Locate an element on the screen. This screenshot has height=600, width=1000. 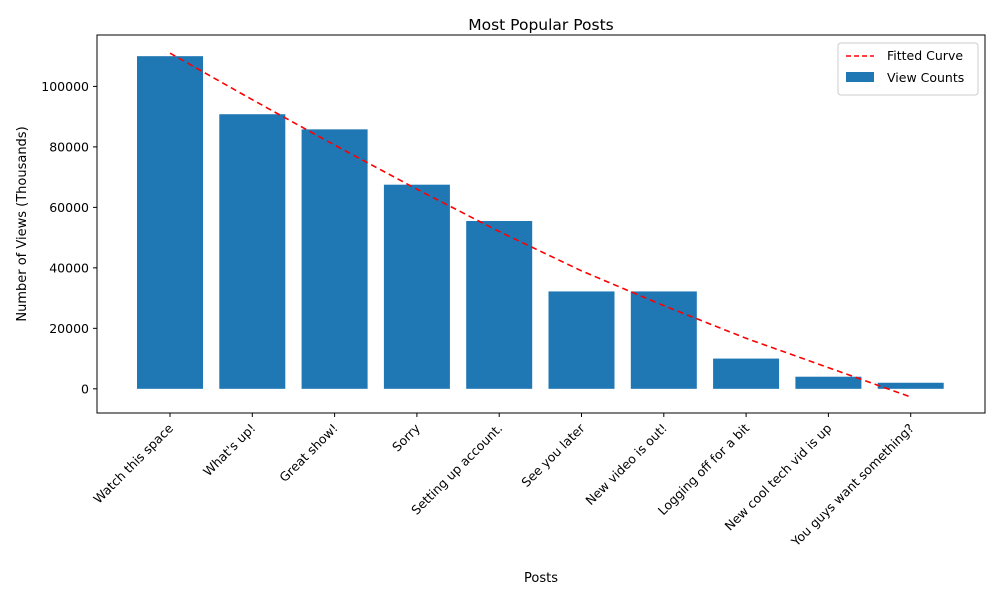
x-tick-label: Logging off for a bit is located at coordinates (704, 469).